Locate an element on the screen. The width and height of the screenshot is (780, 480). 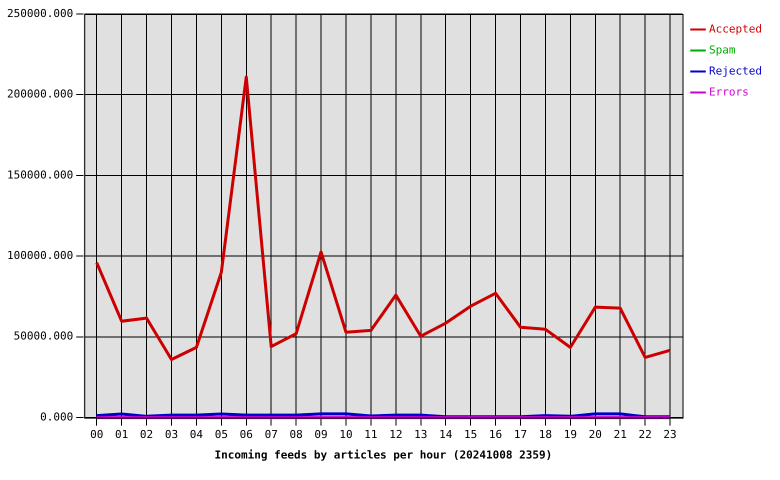
x-tick-label: 14 is located at coordinates (446, 435).